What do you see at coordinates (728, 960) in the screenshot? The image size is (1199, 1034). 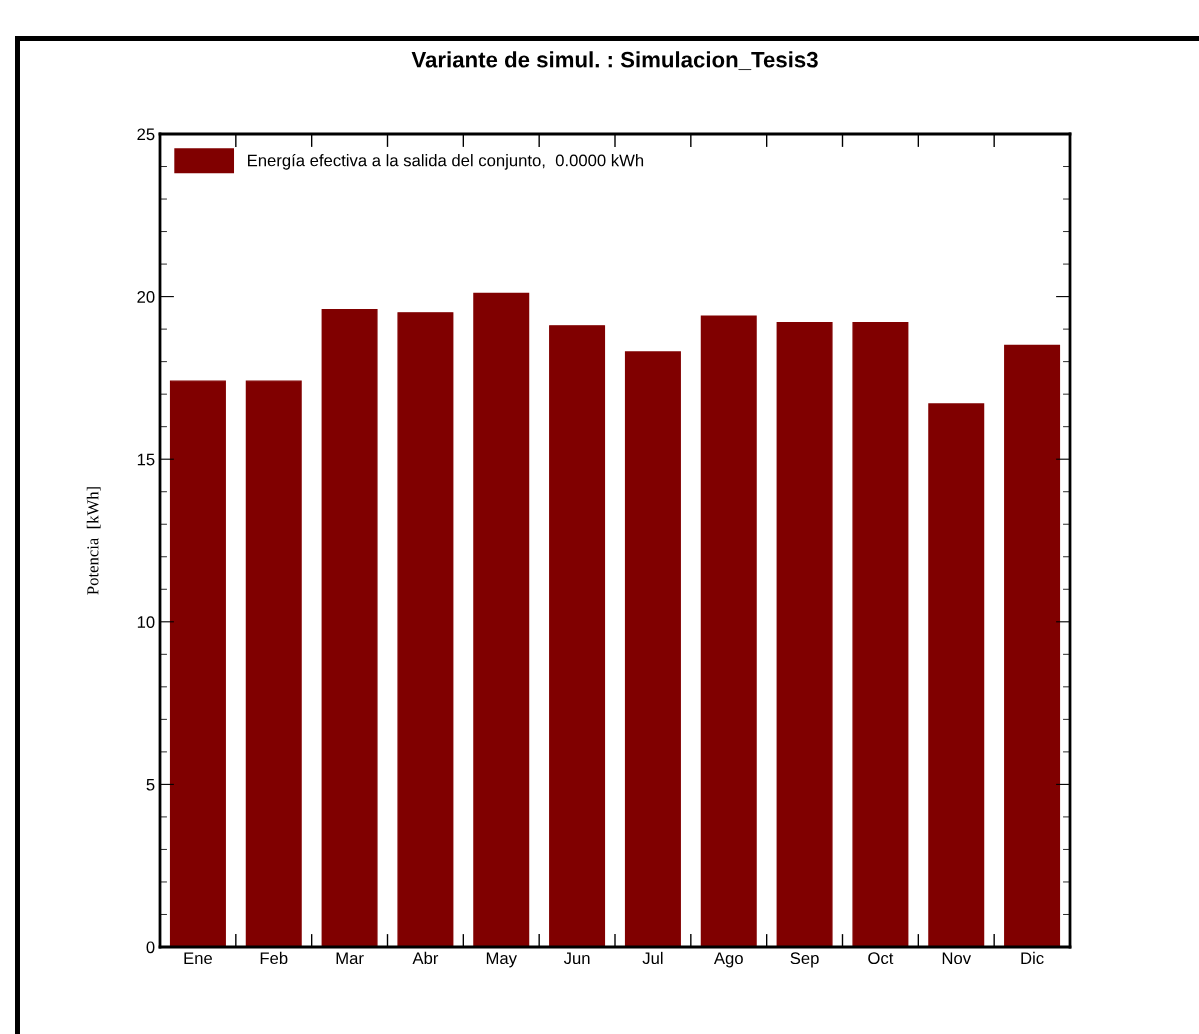 I see `x-tick-label: Ago` at bounding box center [728, 960].